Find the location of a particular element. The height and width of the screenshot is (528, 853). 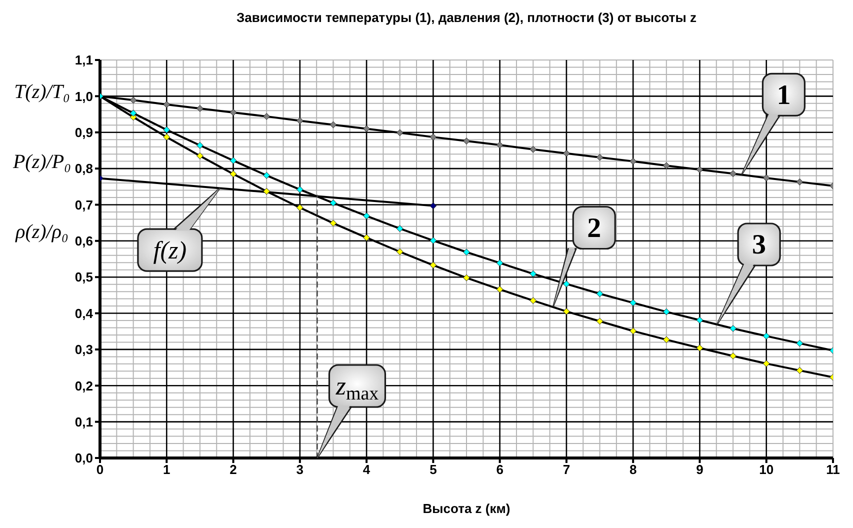

y-tick-label: 0,0 is located at coordinates (83, 458).